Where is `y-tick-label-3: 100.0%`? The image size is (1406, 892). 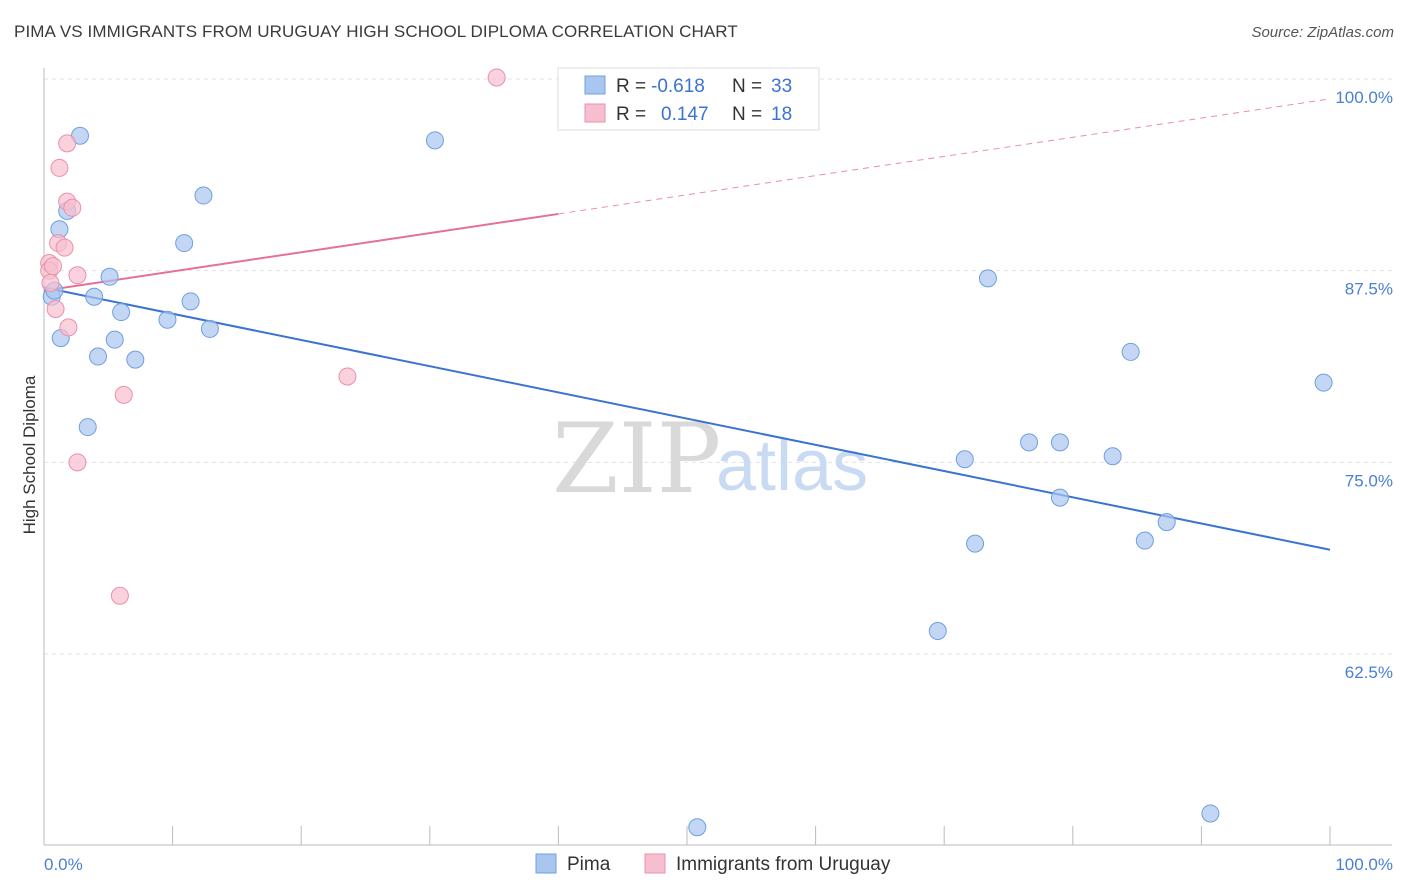
y-tick-label-3: 100.0% is located at coordinates (1364, 97).